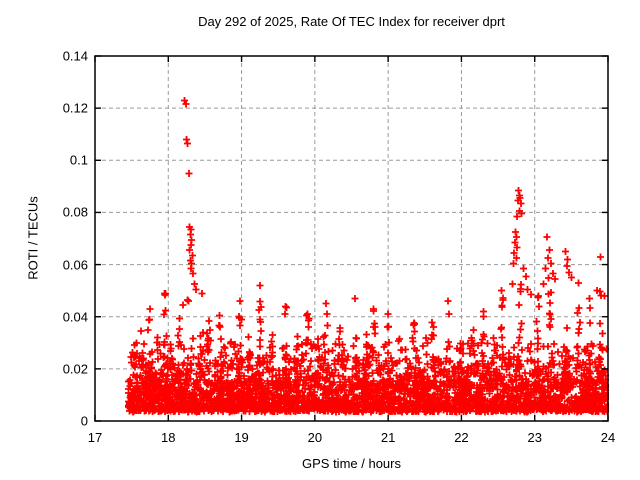  I want to click on x-axis-label: GPS time / hours, so click(351, 463).